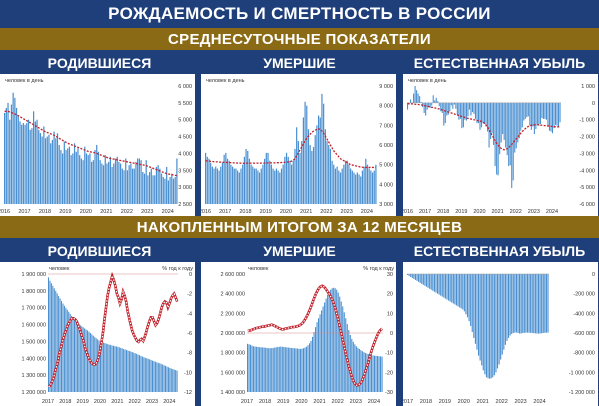 The width and height of the screenshot is (599, 406). Describe the element at coordinates (266, 212) in the screenshot. I see `x-tick-label: 2019` at that location.